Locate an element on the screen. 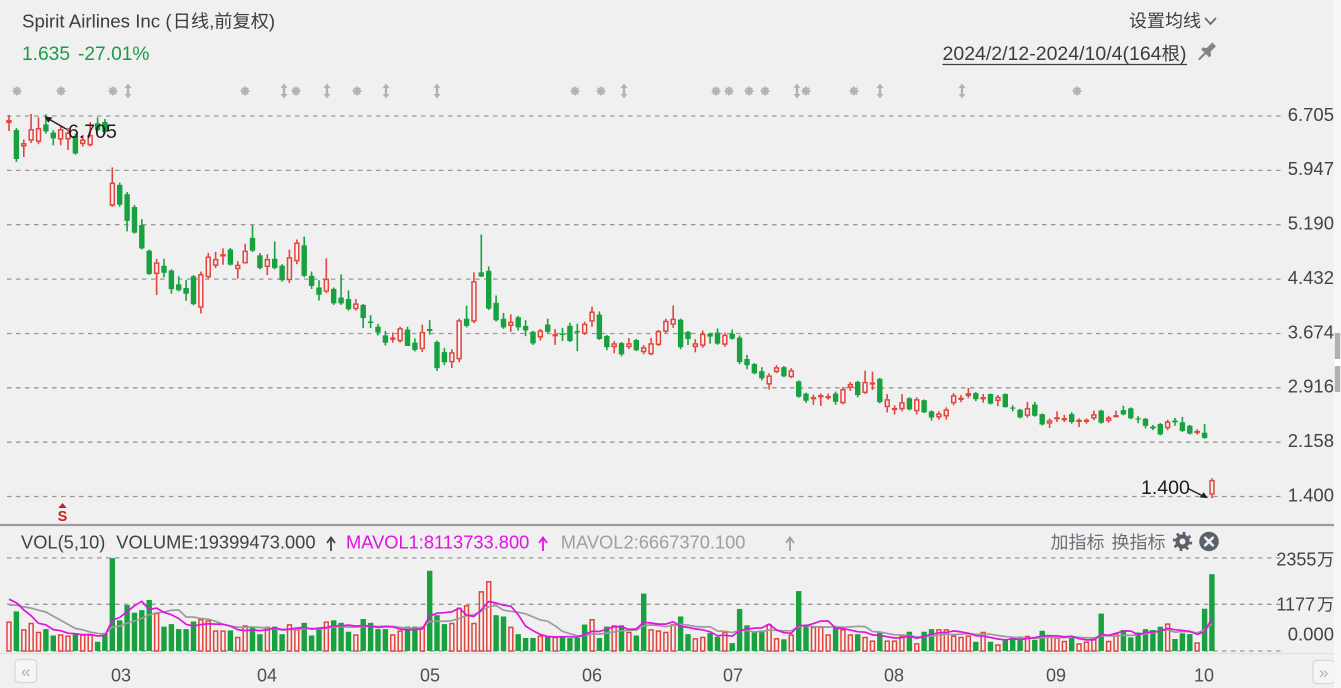 The height and width of the screenshot is (688, 1341). svg-text: 10 is located at coordinates (1204, 676).